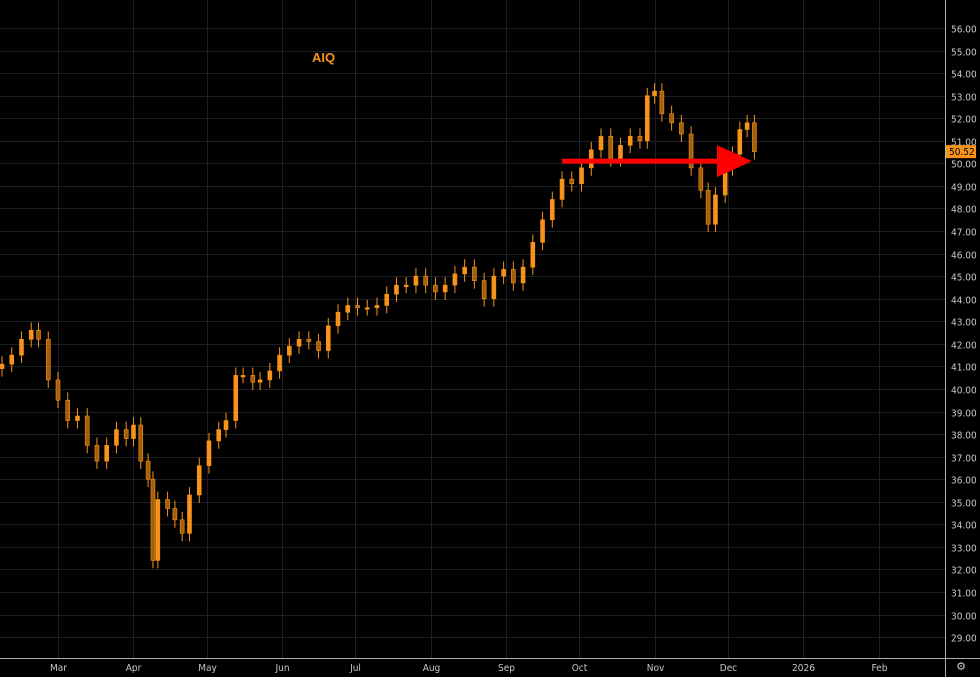  What do you see at coordinates (506, 668) in the screenshot?
I see `x-tick-label: Sep` at bounding box center [506, 668].